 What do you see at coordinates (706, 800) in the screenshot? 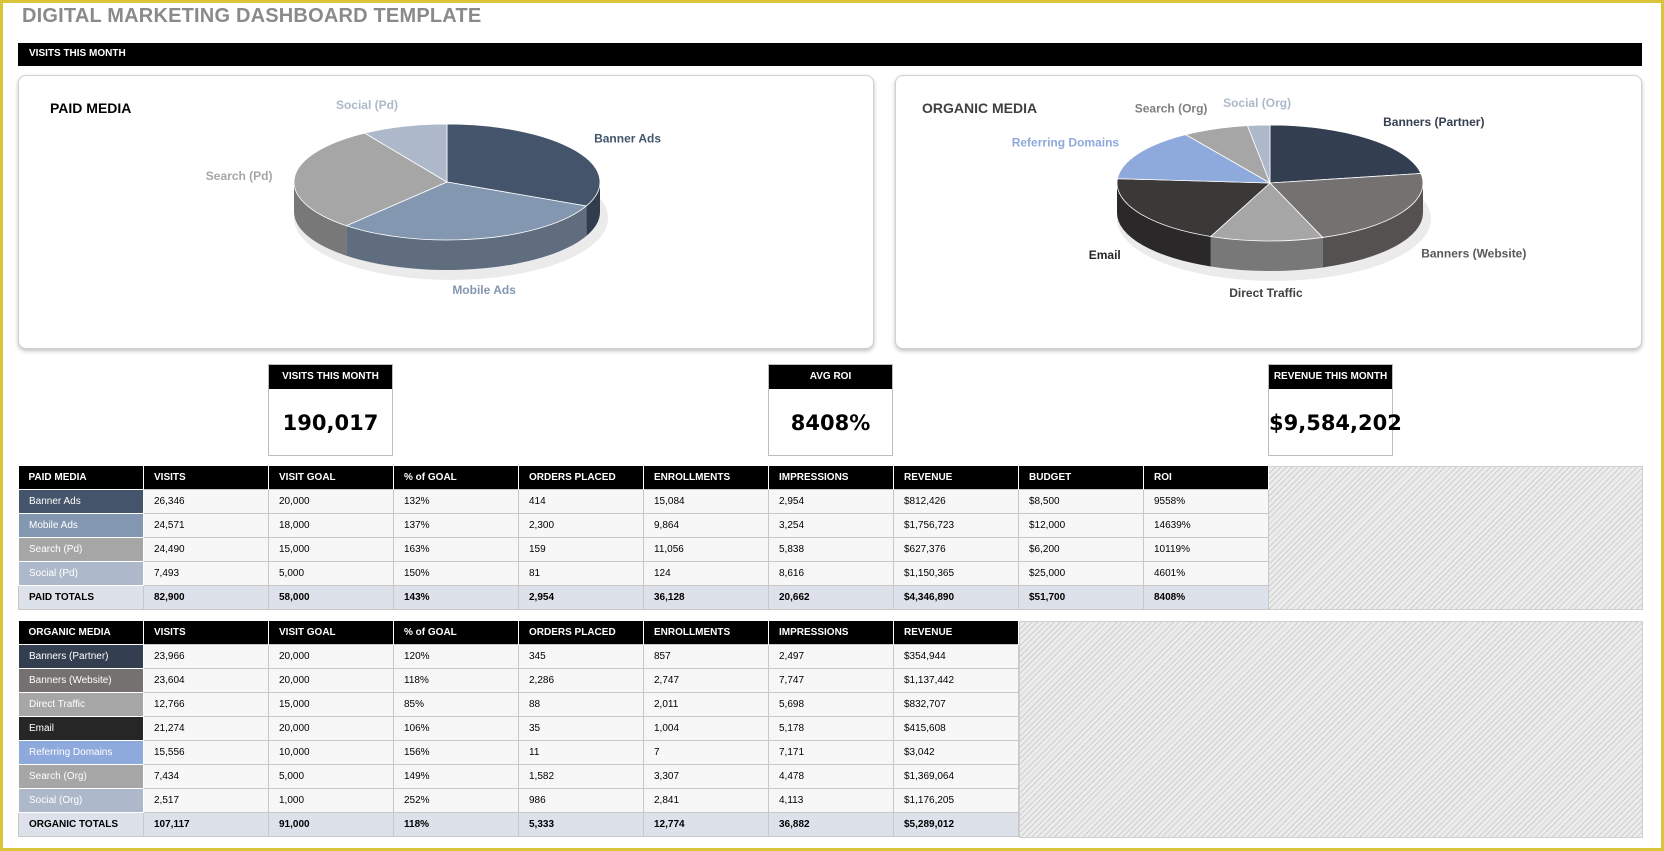
I see `table-cell: 2,841` at bounding box center [706, 800].